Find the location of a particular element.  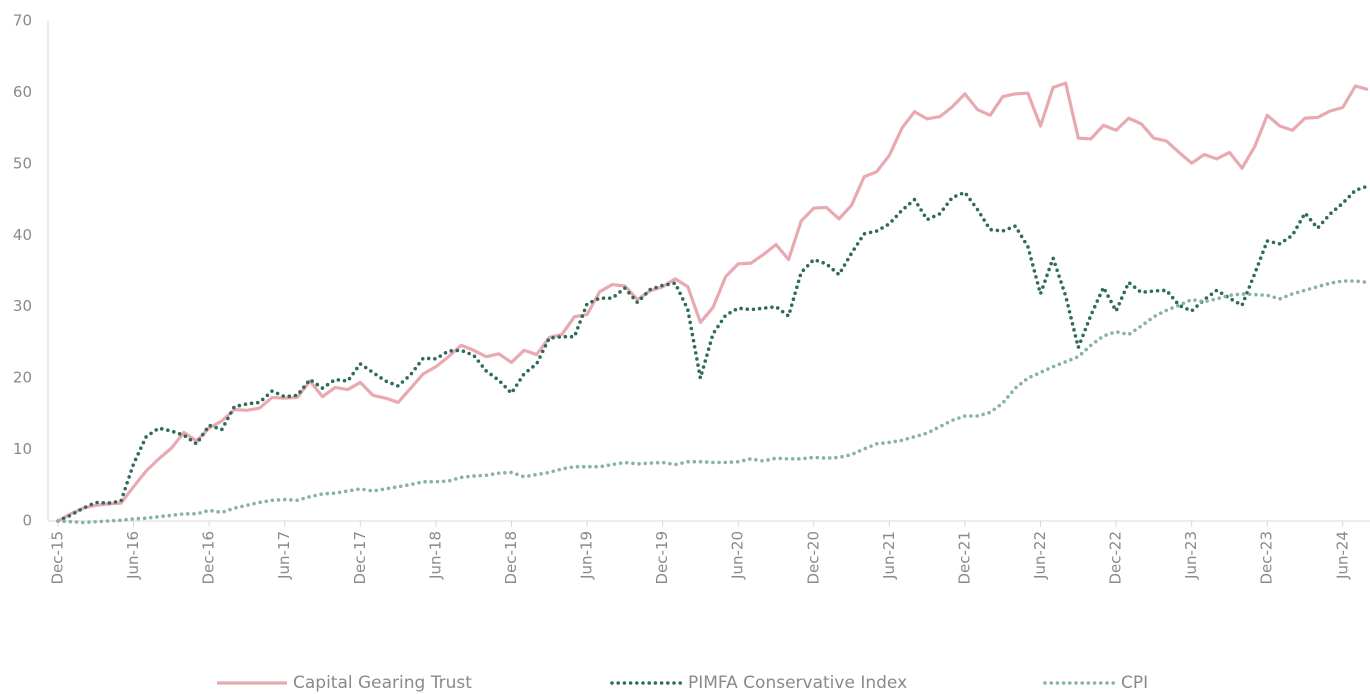

x-tick-label: Dec-21 is located at coordinates (964, 558).